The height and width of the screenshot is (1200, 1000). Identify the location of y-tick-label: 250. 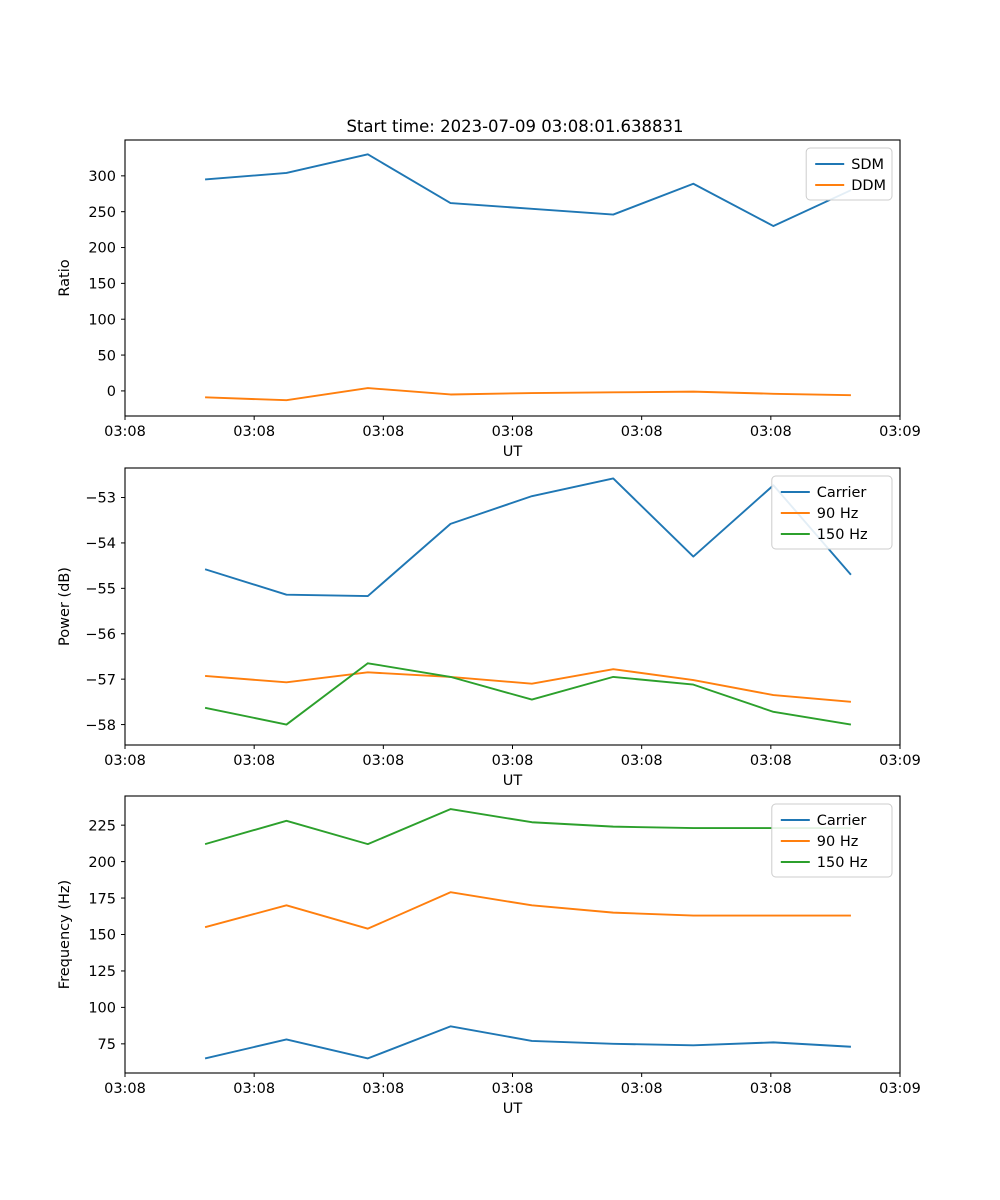
(102, 213).